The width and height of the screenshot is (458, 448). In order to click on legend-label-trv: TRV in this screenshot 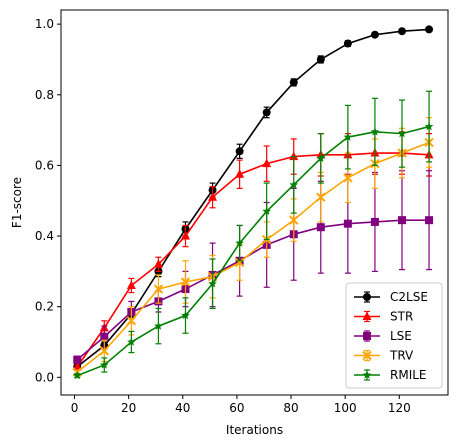, I will do `click(401, 356)`.